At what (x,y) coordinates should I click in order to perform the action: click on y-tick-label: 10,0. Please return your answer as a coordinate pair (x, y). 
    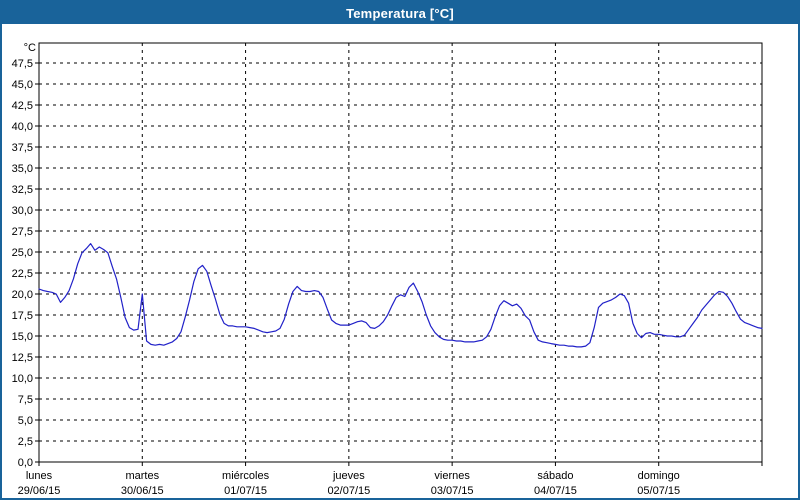
    Looking at the image, I should click on (22, 379).